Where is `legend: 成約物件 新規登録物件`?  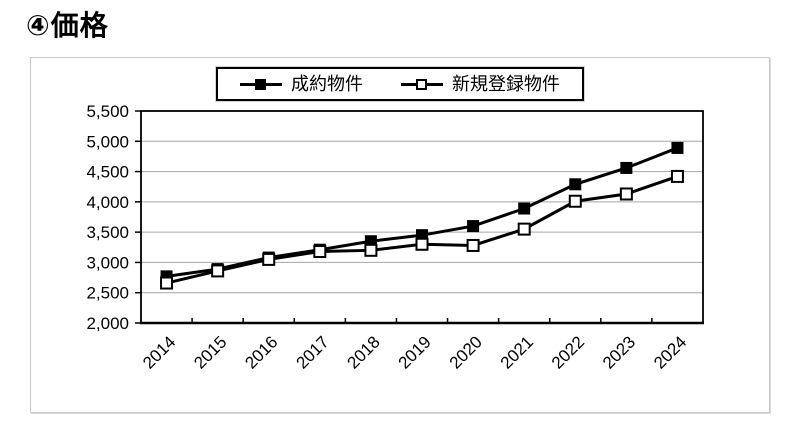
legend: 成約物件 新規登録物件 is located at coordinates (400, 84).